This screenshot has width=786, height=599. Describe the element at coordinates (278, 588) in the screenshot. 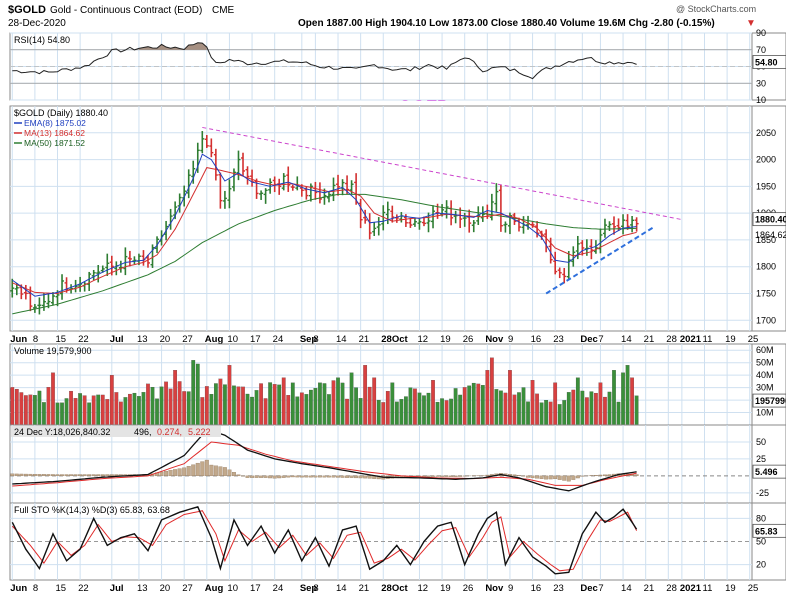

I see `x-tick-label: 24` at that location.